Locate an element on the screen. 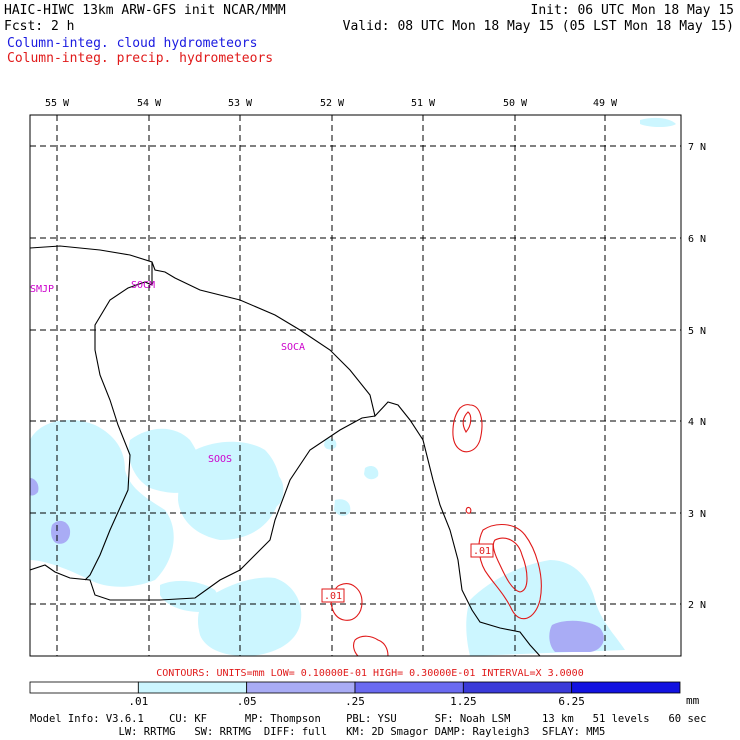 This screenshot has width=740, height=740. lat-label: 7 N is located at coordinates (697, 147).